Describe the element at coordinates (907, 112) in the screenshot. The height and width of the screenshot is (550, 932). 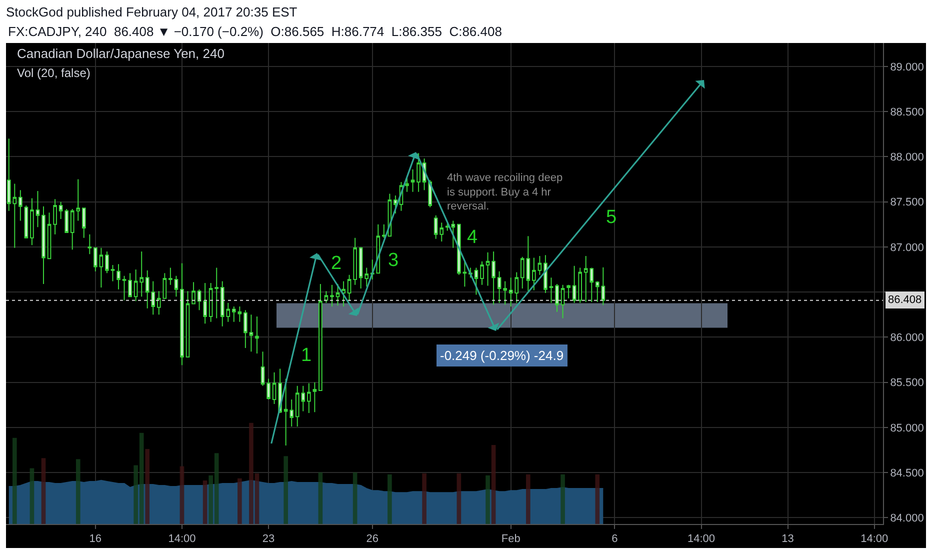
I see `y-tick-label: 88.500` at that location.